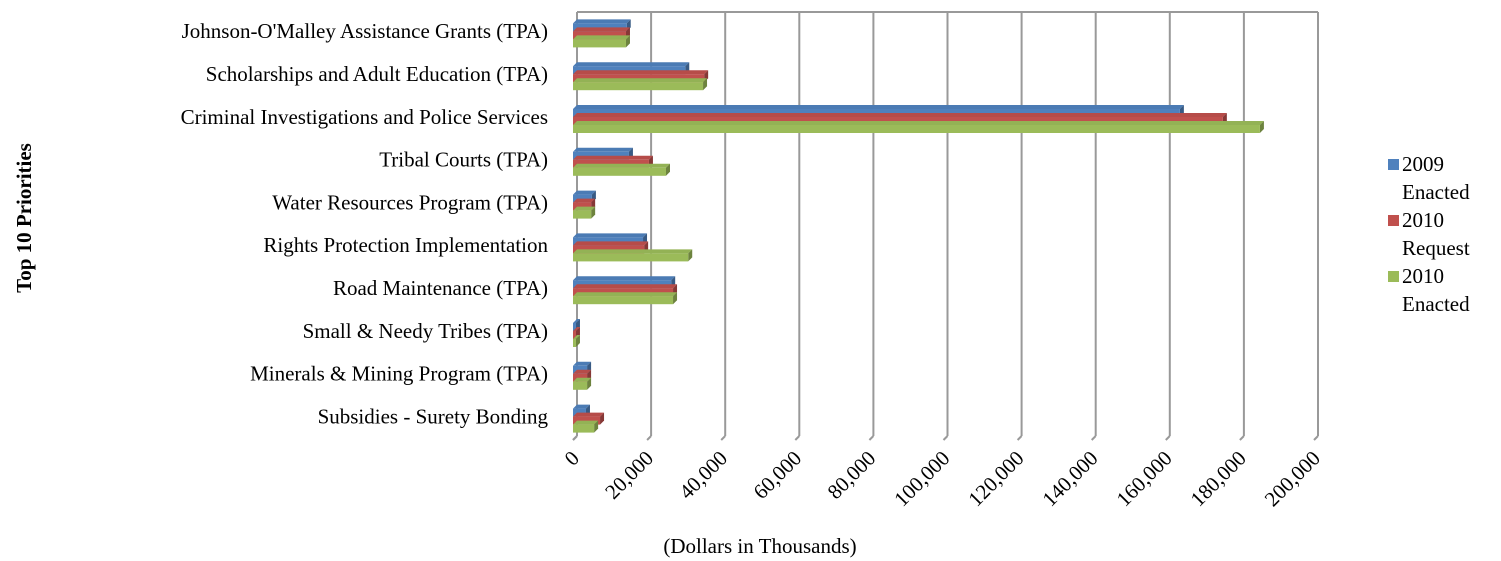 The width and height of the screenshot is (1501, 561). Describe the element at coordinates (1218, 478) in the screenshot. I see `x-tick-label: 180,000` at that location.